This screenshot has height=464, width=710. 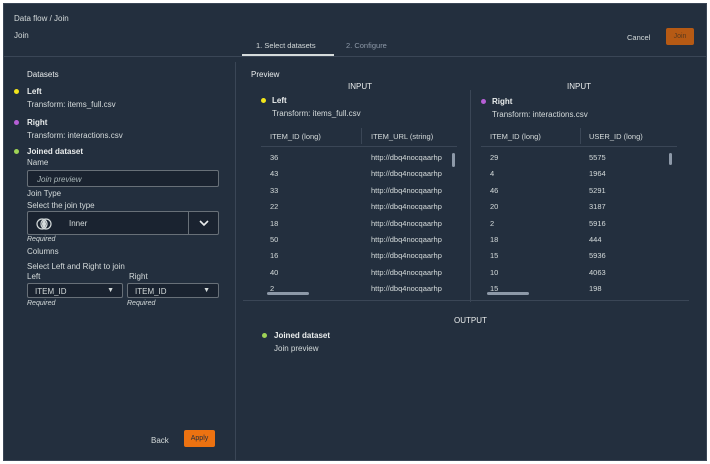 I want to click on left-column-select: ITEM_ID ▼, so click(x=75, y=290).